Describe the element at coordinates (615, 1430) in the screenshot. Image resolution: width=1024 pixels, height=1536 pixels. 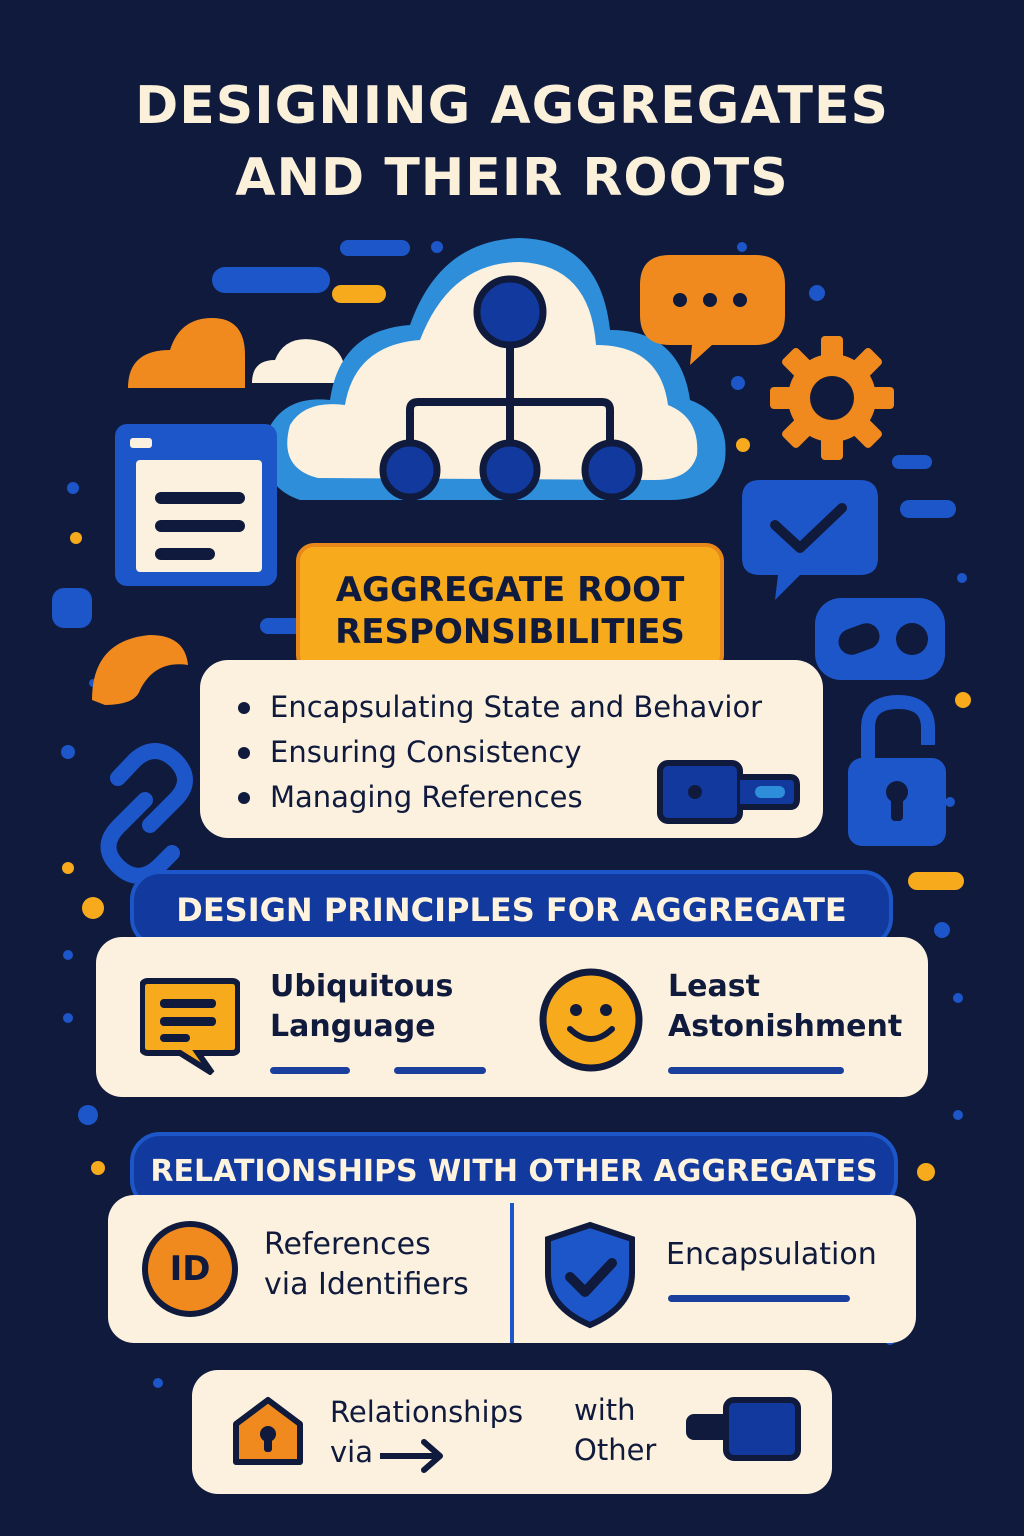
I see `with-other-label: with Other` at that location.